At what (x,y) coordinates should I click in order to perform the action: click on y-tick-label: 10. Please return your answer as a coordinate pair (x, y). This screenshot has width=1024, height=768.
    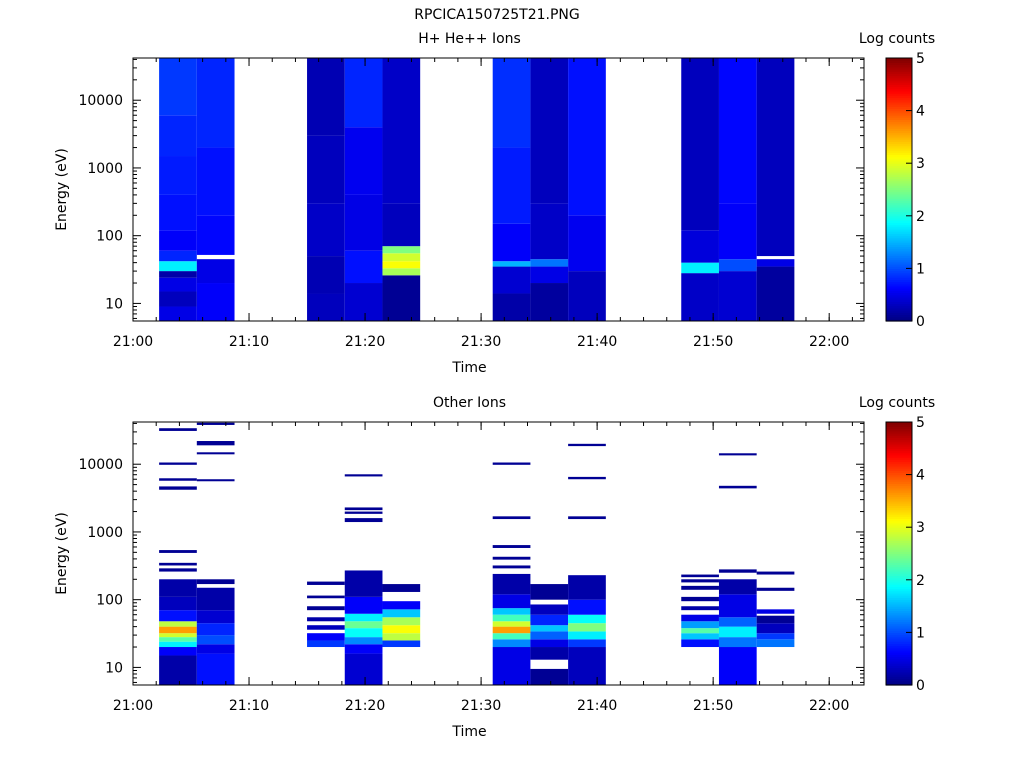
    Looking at the image, I should click on (114, 304).